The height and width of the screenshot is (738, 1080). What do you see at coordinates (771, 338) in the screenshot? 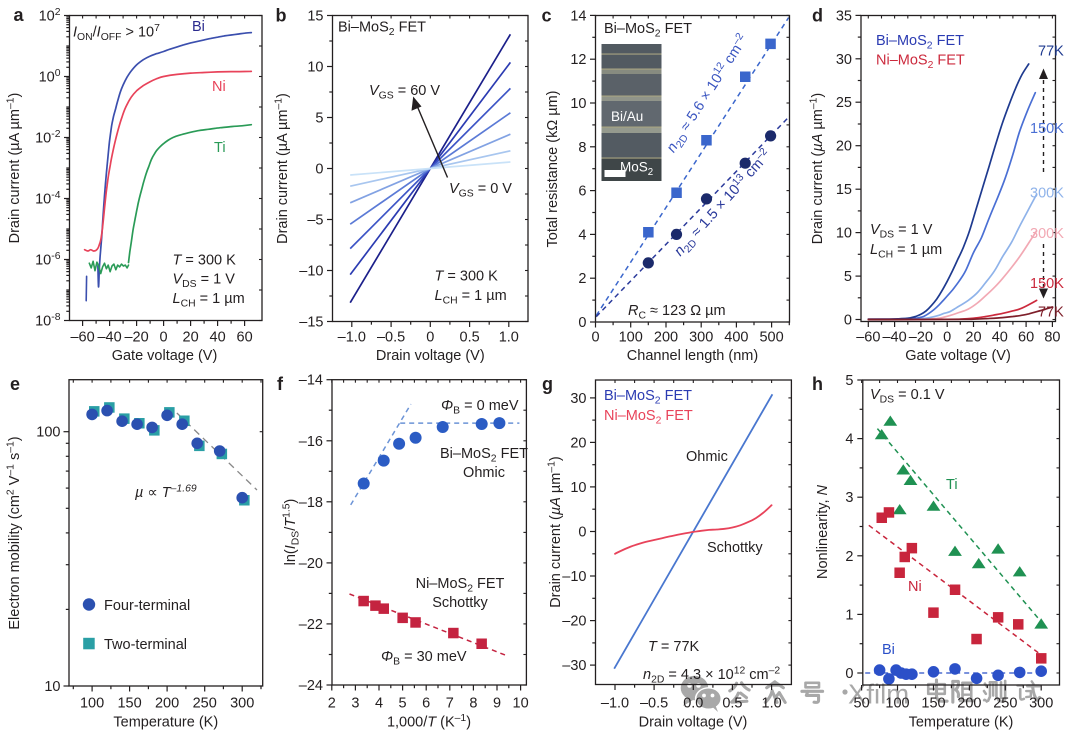
I see `svg-text: 500` at bounding box center [771, 338].